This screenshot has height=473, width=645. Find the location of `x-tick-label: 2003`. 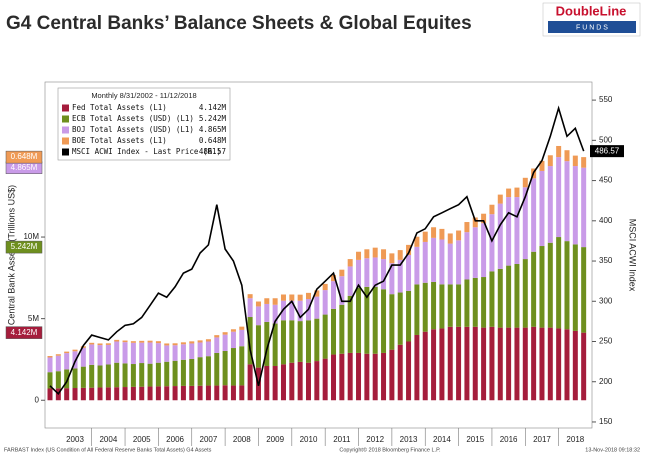

x-tick-label: 2003 is located at coordinates (75, 439).